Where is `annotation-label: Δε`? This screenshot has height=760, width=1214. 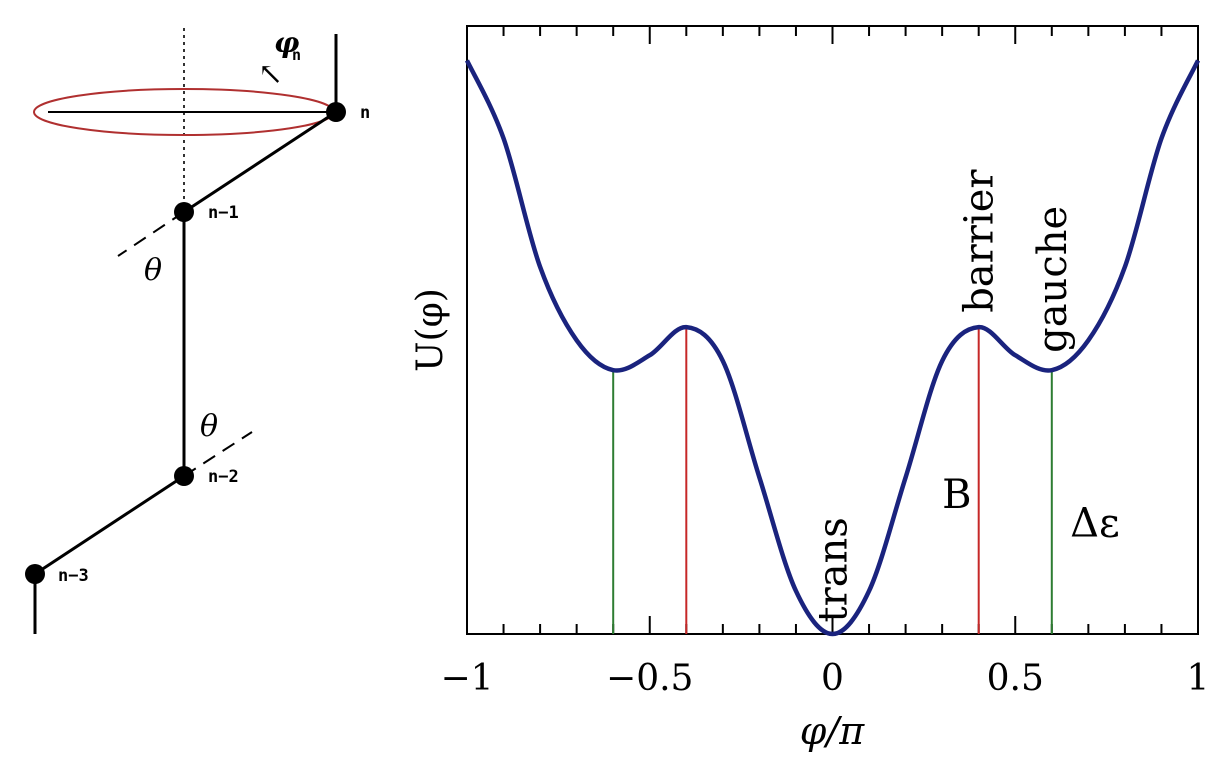 annotation-label: Δε is located at coordinates (1095, 523).